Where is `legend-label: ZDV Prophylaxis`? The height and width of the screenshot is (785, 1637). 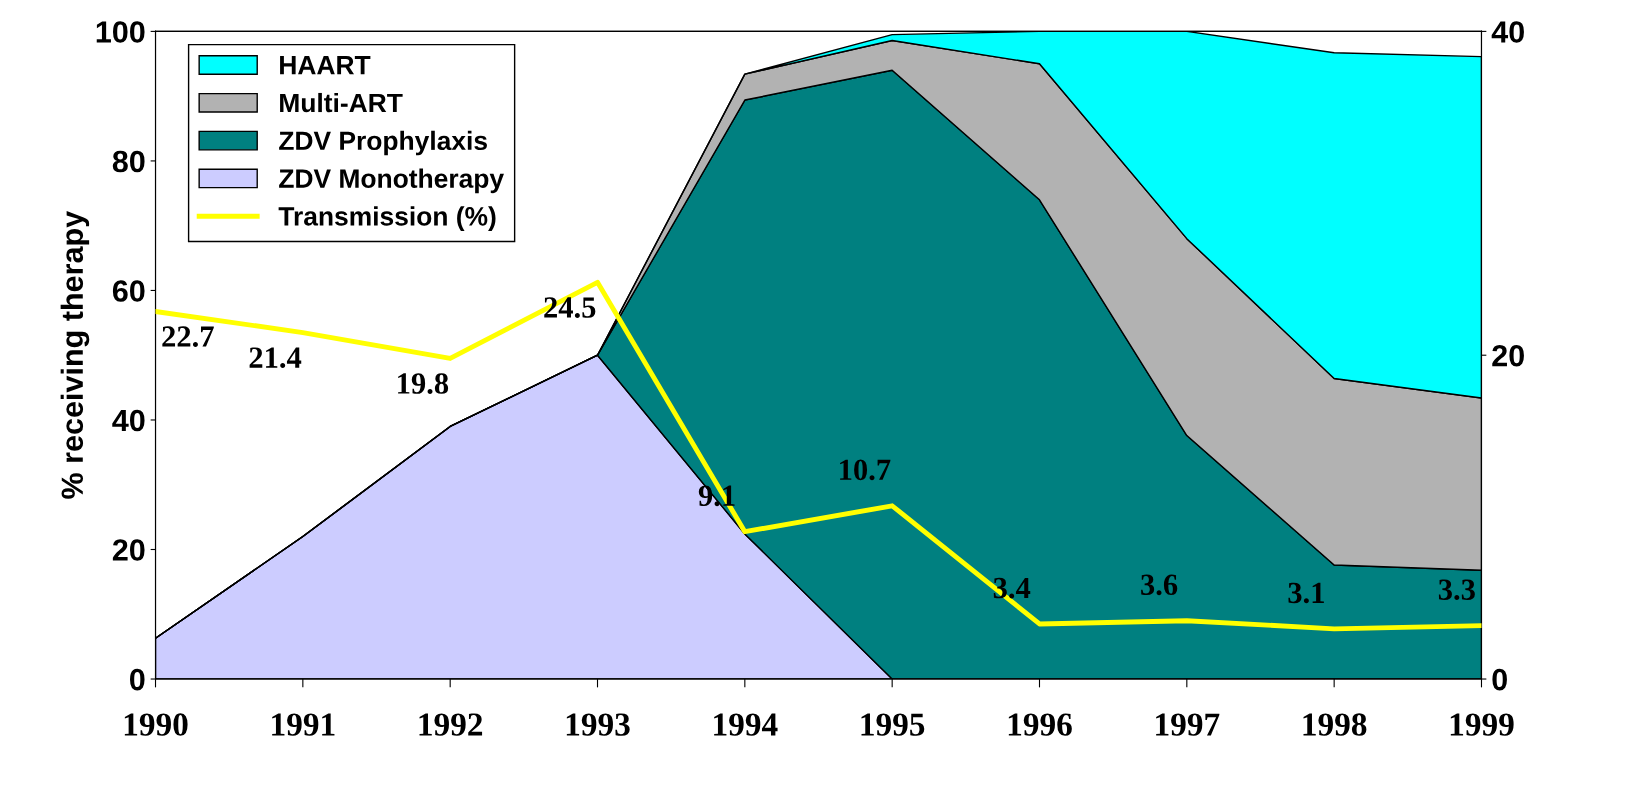
legend-label: ZDV Prophylaxis is located at coordinates (383, 143).